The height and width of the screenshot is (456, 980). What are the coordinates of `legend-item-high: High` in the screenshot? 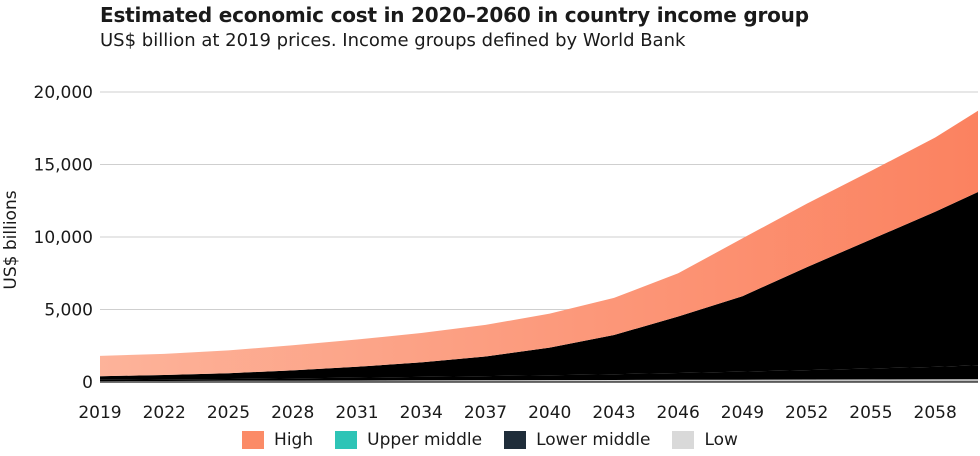 It's located at (277, 440).